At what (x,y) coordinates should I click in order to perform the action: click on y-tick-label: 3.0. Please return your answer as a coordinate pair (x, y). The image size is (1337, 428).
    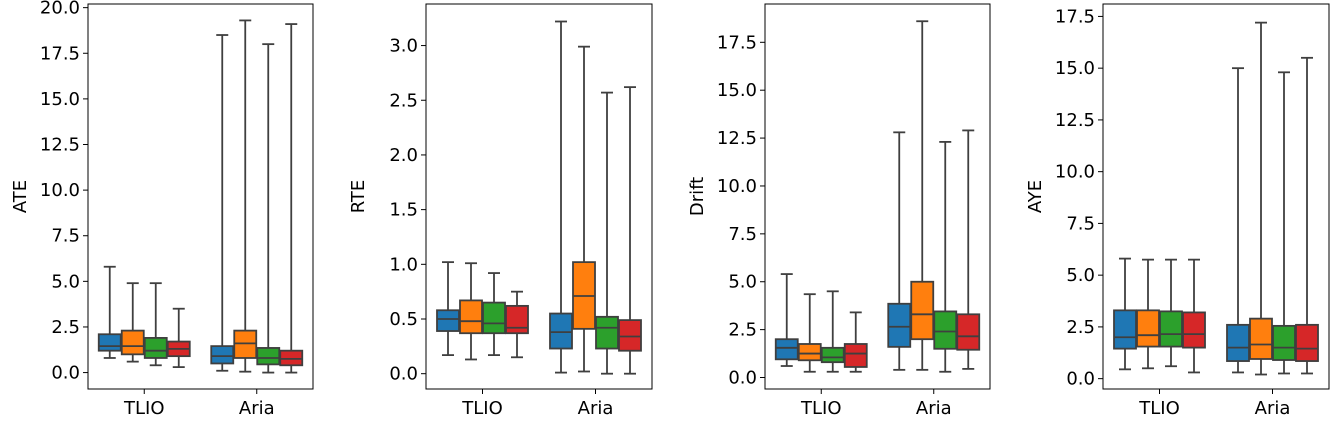
    Looking at the image, I should click on (403, 46).